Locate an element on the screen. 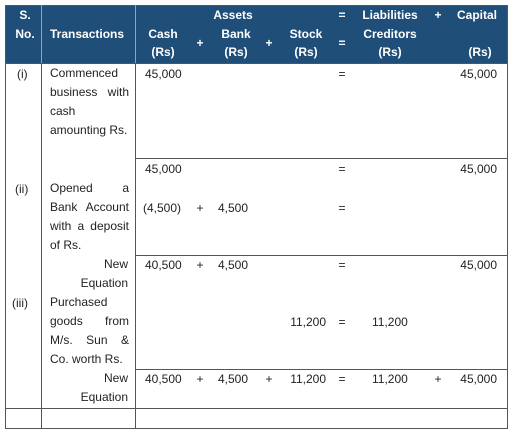 The image size is (513, 437). header-bank: Bank is located at coordinates (236, 34).